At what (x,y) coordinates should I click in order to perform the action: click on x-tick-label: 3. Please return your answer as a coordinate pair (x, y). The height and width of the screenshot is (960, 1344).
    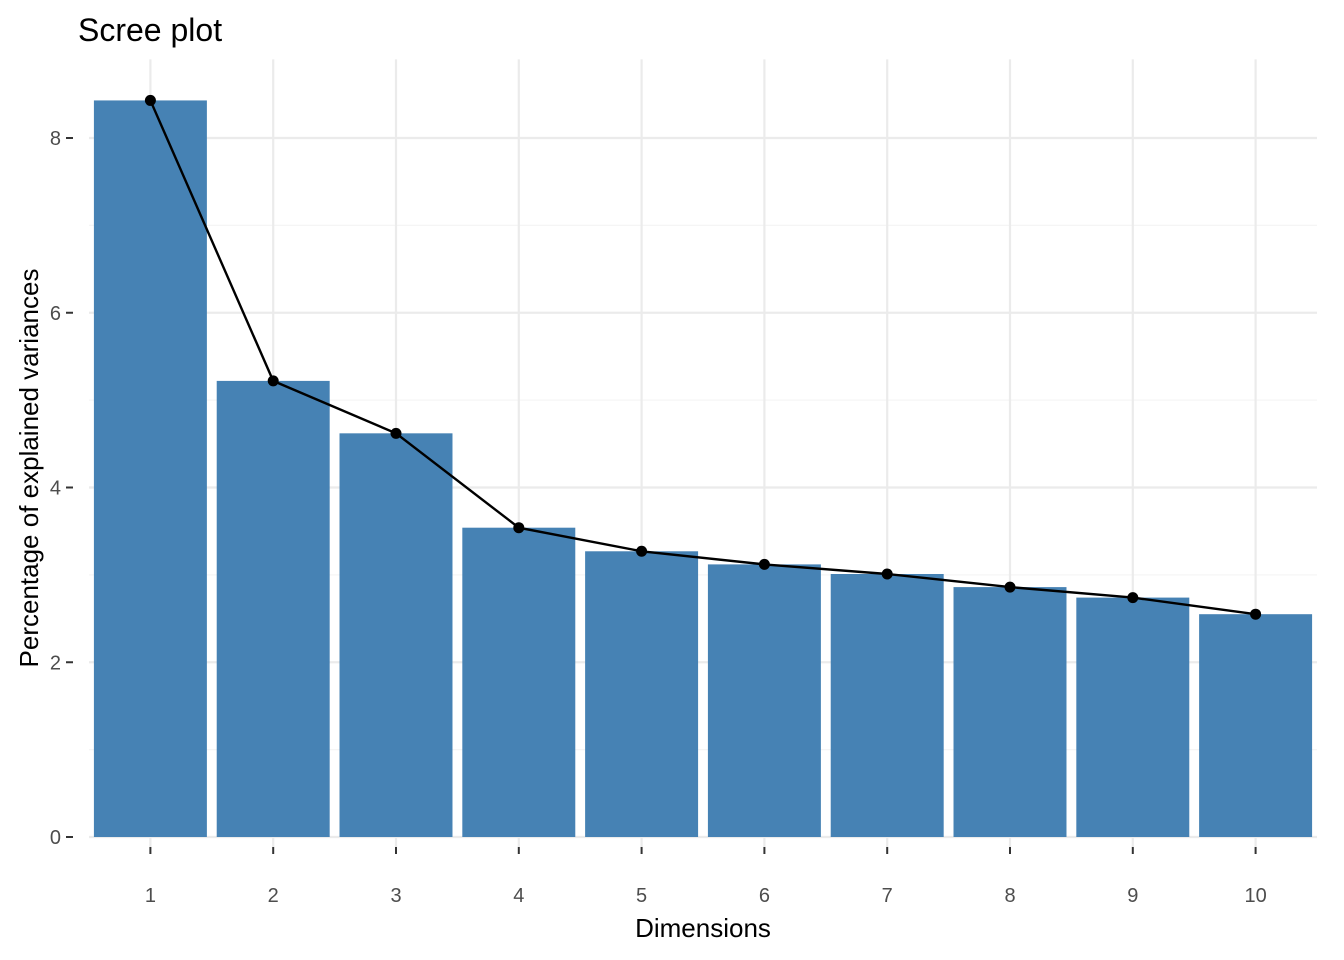
    Looking at the image, I should click on (395, 896).